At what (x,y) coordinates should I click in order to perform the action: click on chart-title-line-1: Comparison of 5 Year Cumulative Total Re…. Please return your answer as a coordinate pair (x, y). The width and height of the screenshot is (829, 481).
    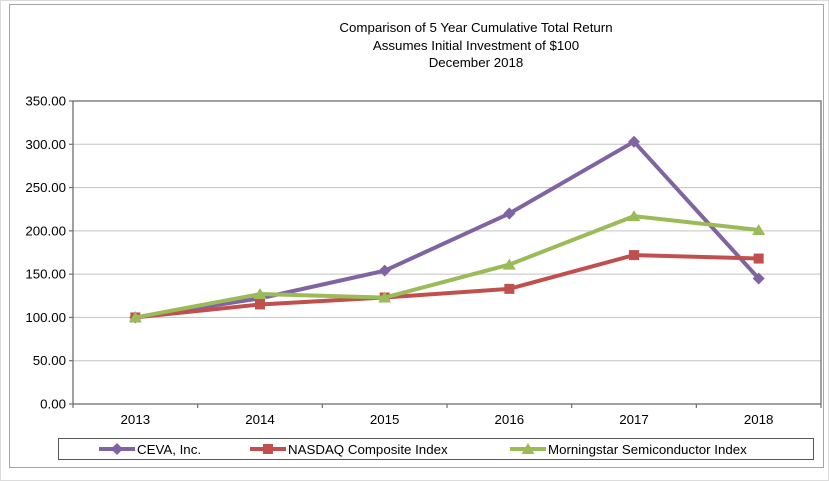
    Looking at the image, I should click on (476, 27).